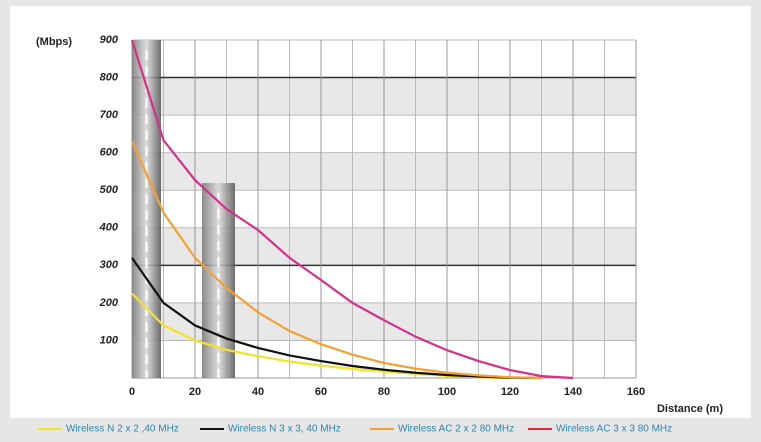 This screenshot has height=442, width=761. What do you see at coordinates (456, 429) in the screenshot?
I see `legend-label: Wireless AC 2 x 2 80 MHz` at bounding box center [456, 429].